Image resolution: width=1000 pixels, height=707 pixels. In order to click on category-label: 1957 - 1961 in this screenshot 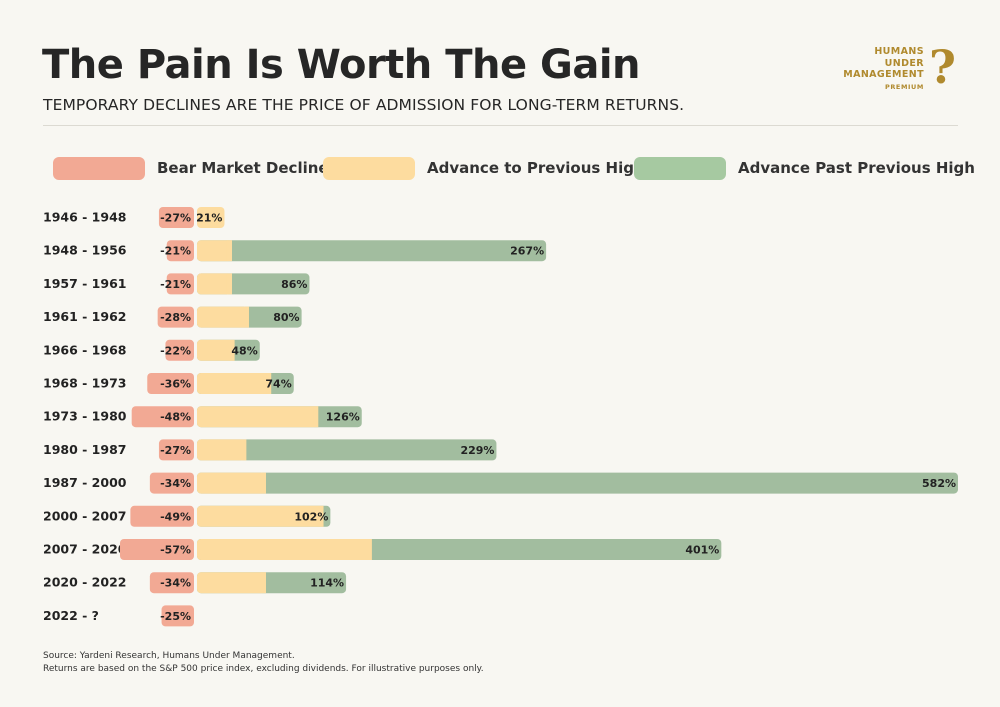, I will do `click(84, 283)`.